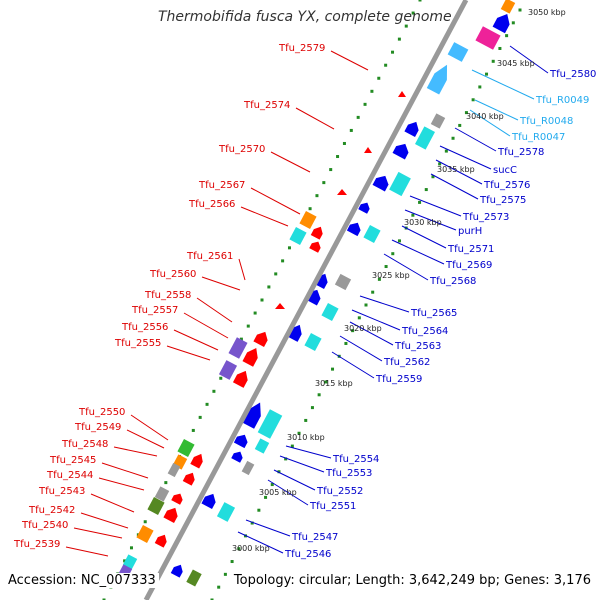  What do you see at coordinates (307, 554) in the screenshot?
I see `gene-label-right: Tfu_2546` at bounding box center [307, 554].